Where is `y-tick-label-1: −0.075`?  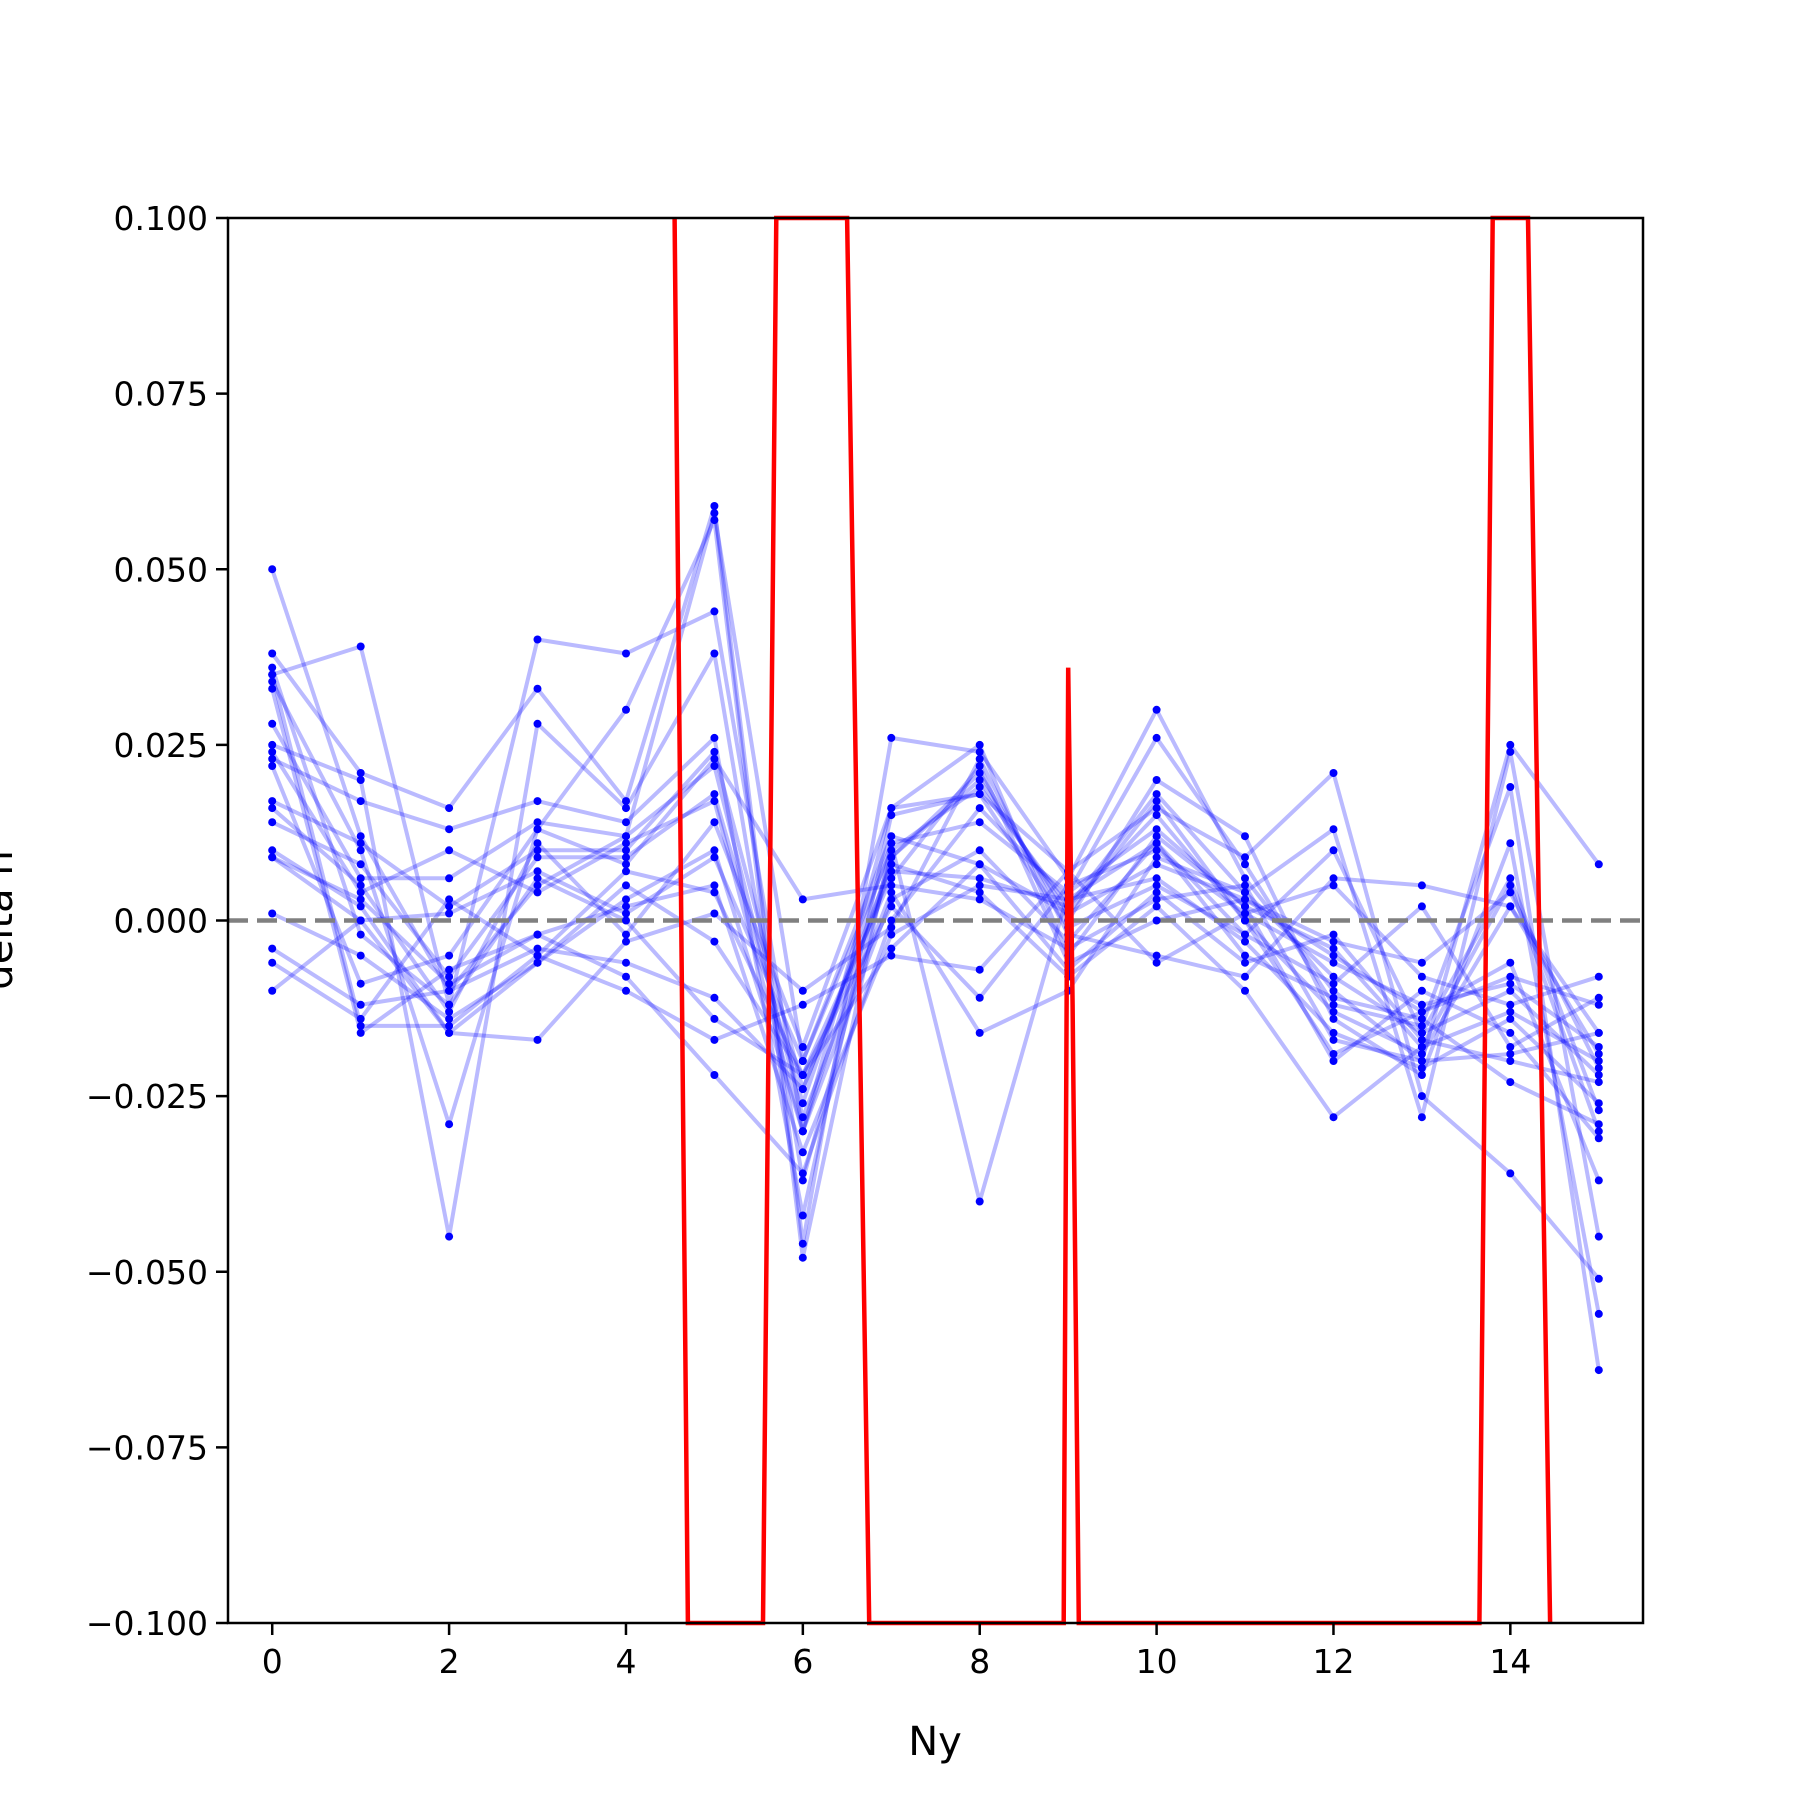 y-tick-label-1: −0.075 is located at coordinates (147, 1447).